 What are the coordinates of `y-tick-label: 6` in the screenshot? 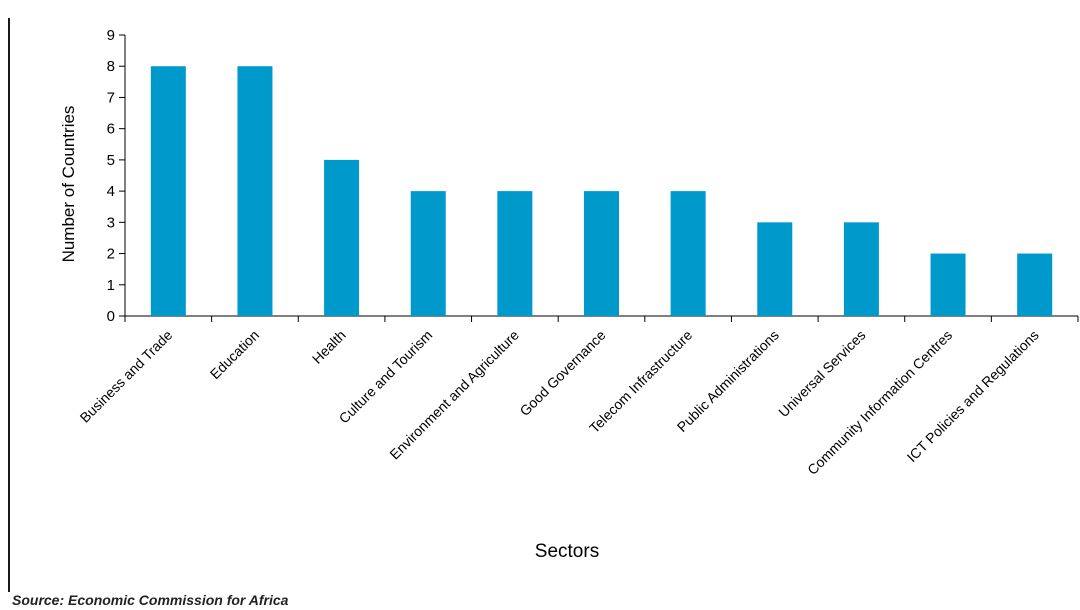 It's located at (111, 129).